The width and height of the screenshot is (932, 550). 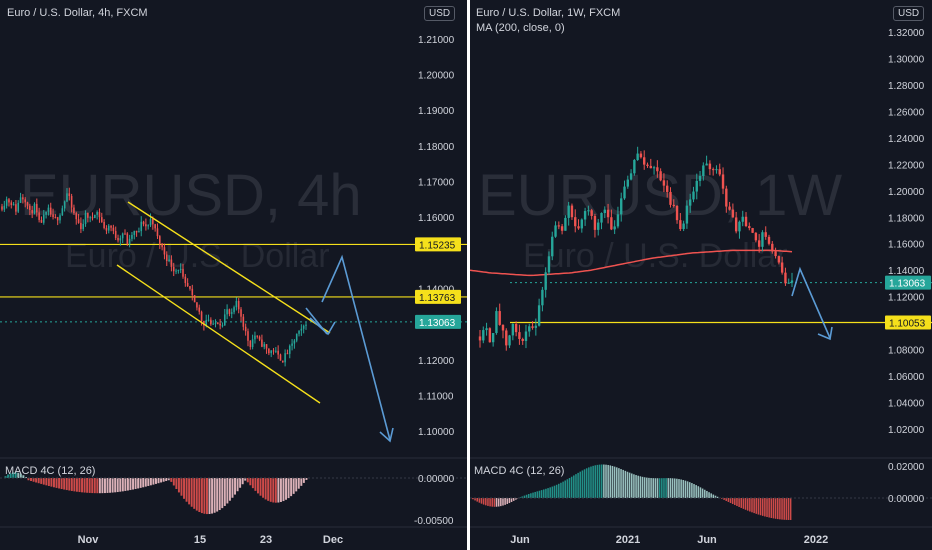 What do you see at coordinates (909, 13) in the screenshot?
I see `currency-badge-1w: USD` at bounding box center [909, 13].